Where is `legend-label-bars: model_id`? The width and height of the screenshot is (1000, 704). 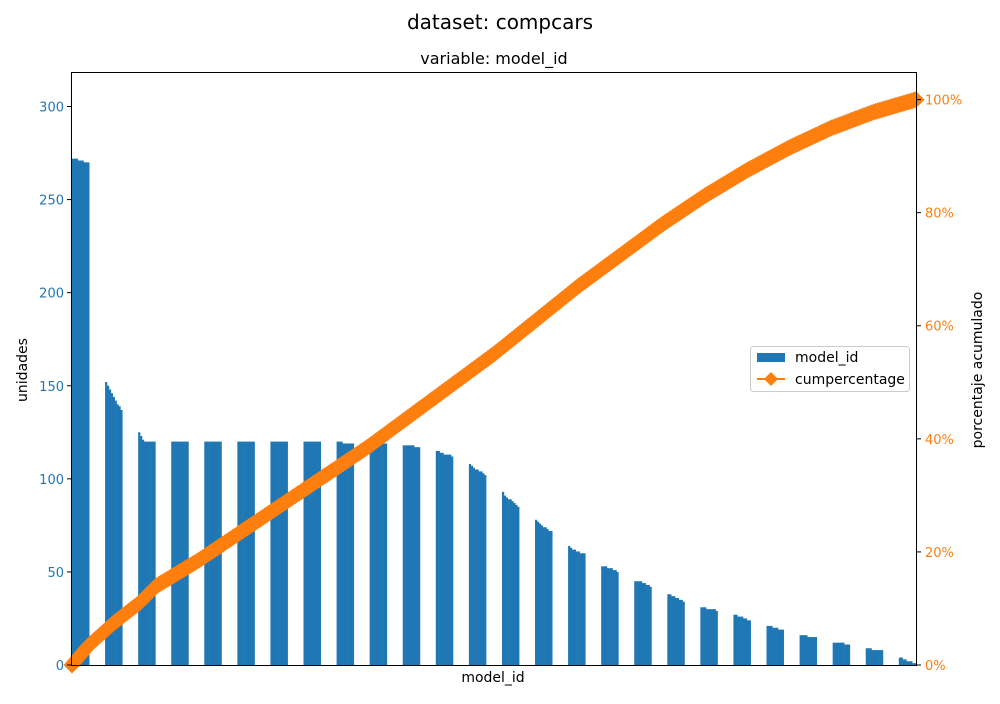 legend-label-bars: model_id is located at coordinates (826, 358).